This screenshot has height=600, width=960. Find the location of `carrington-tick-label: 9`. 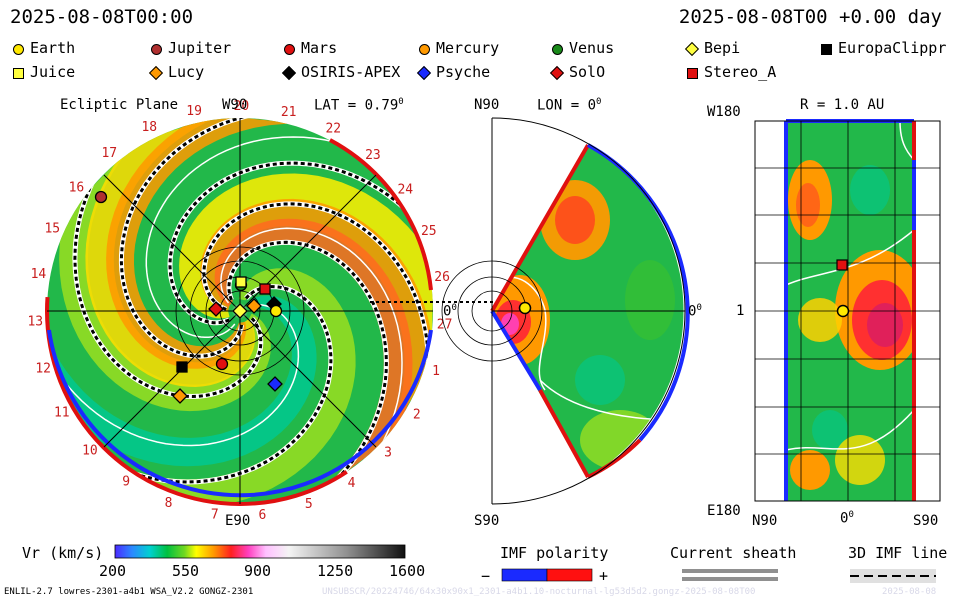

carrington-tick-label: 9 is located at coordinates (126, 482).